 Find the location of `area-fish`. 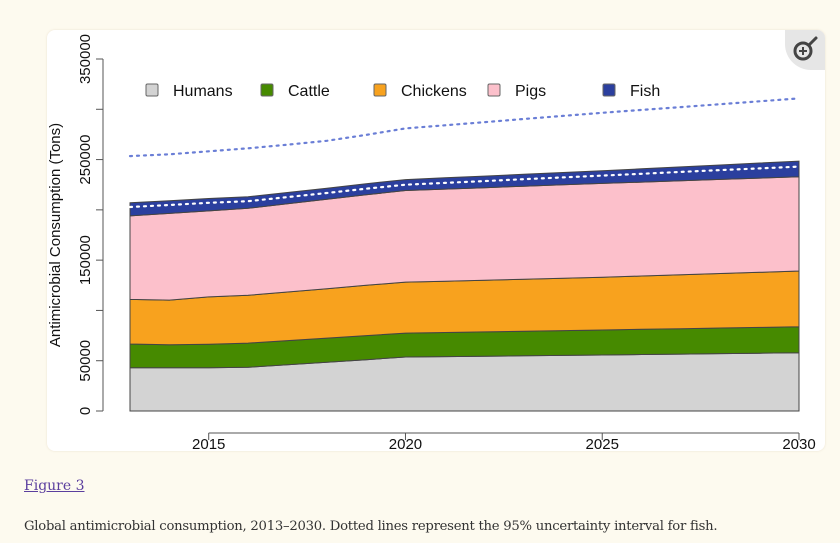

area-fish is located at coordinates (464, 188).